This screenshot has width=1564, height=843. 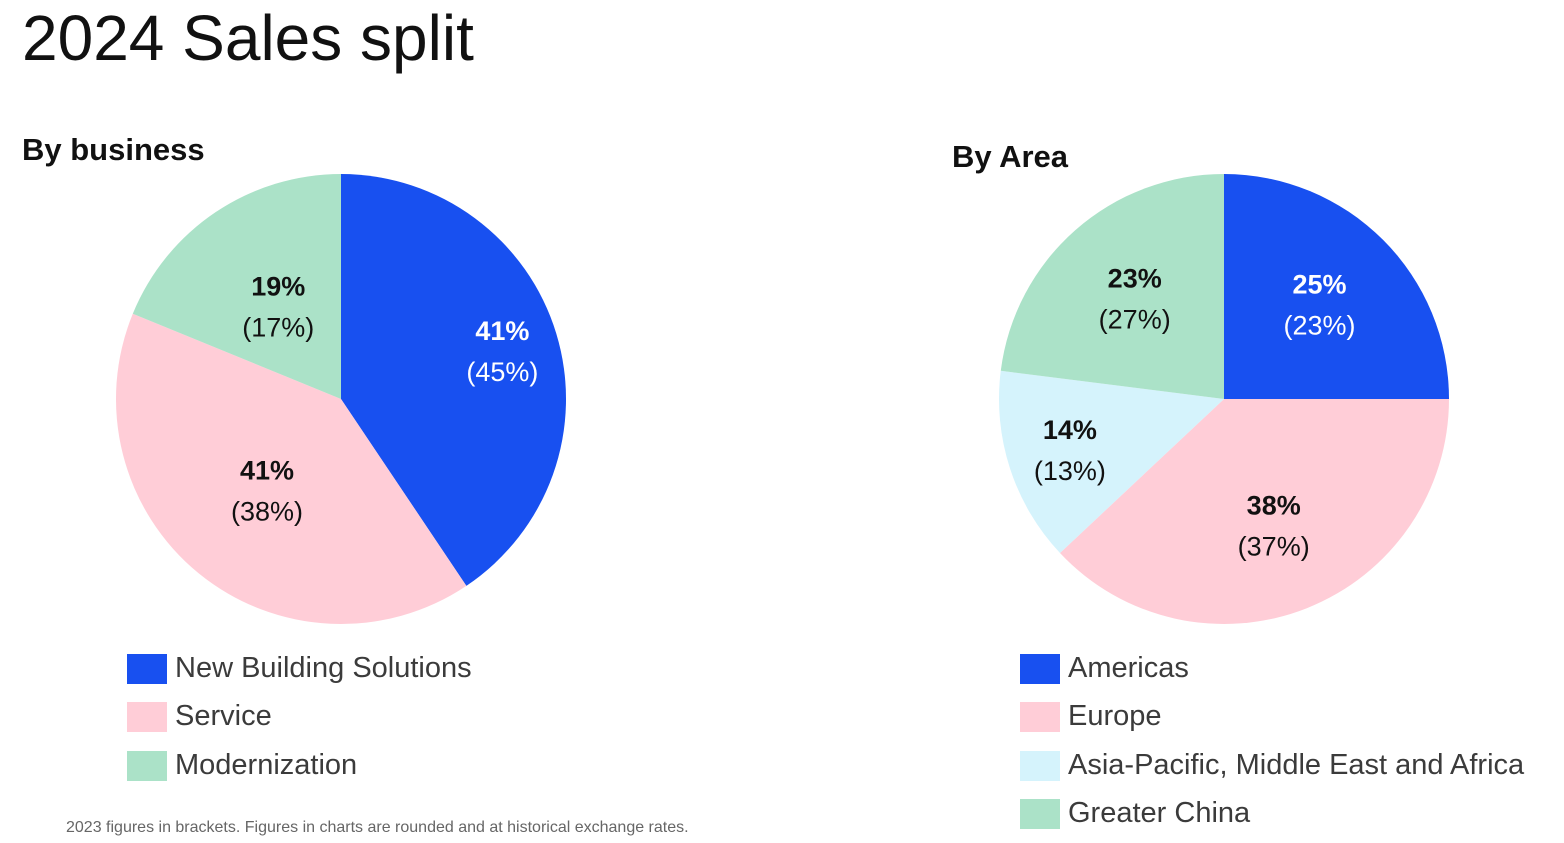 What do you see at coordinates (223, 716) in the screenshot?
I see `legend-label: Service` at bounding box center [223, 716].